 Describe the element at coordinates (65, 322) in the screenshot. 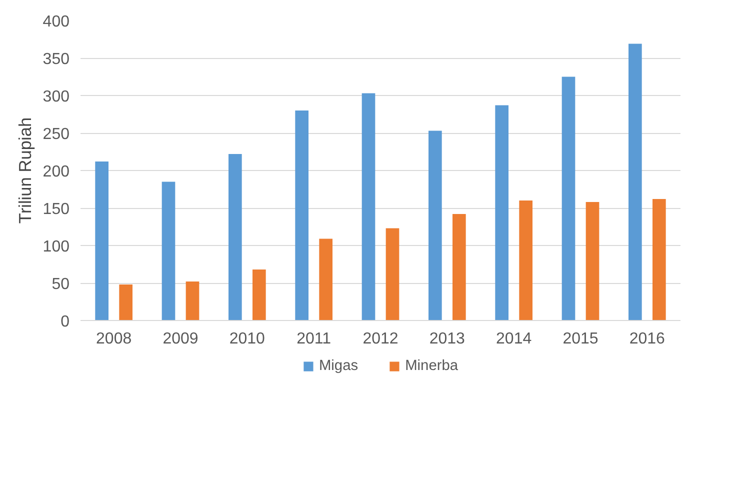

I see `y-tick-label: 0` at that location.